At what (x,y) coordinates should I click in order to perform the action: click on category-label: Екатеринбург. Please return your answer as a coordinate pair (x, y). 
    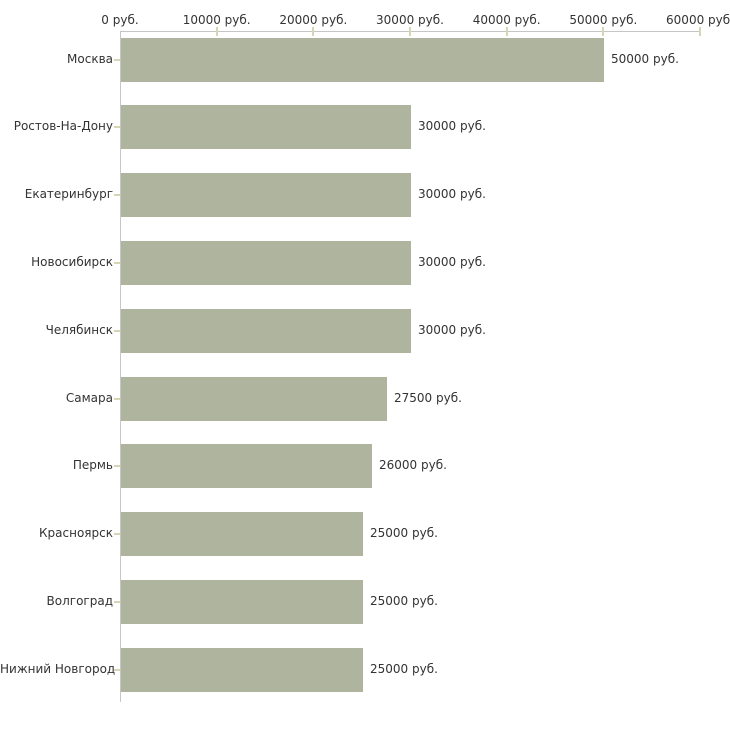
    Looking at the image, I should click on (68, 194).